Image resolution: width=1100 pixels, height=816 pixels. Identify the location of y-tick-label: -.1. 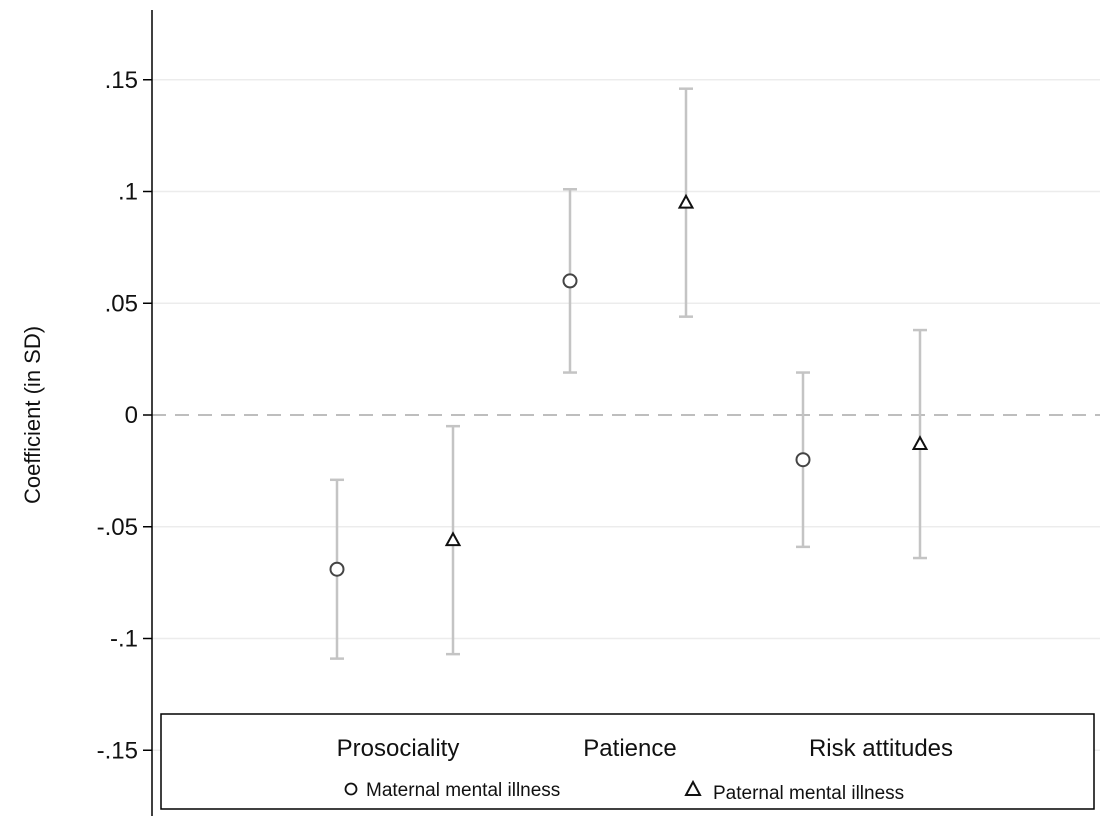
(124, 639).